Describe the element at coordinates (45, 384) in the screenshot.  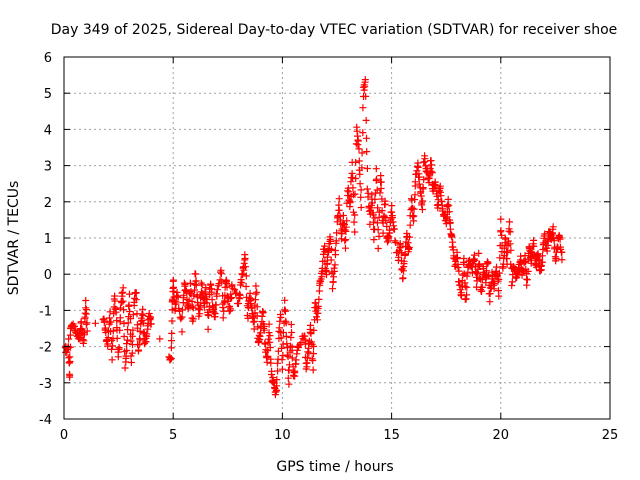
I see `y-tick-label: -3` at that location.